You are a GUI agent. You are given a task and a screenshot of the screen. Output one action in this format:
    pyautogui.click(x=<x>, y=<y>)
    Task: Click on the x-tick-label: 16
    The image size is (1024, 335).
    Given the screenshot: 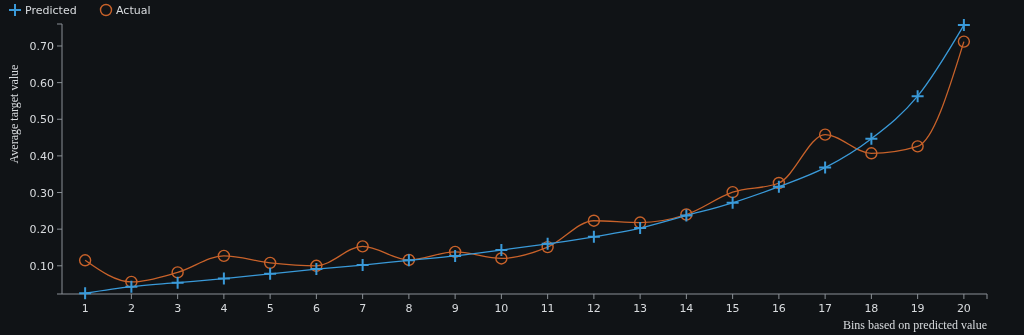 What is the action you would take?
    pyautogui.click(x=778, y=308)
    